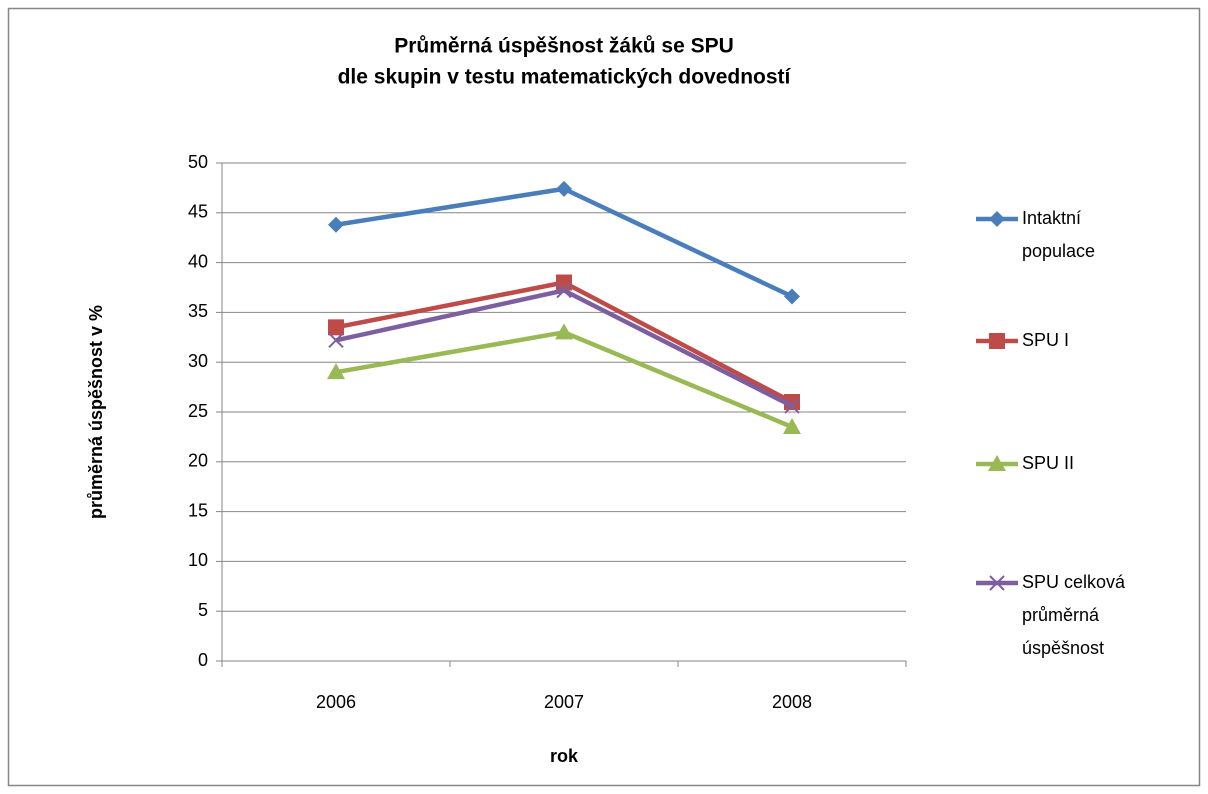  Describe the element at coordinates (792, 702) in the screenshot. I see `x-tick-label: 2008` at that location.